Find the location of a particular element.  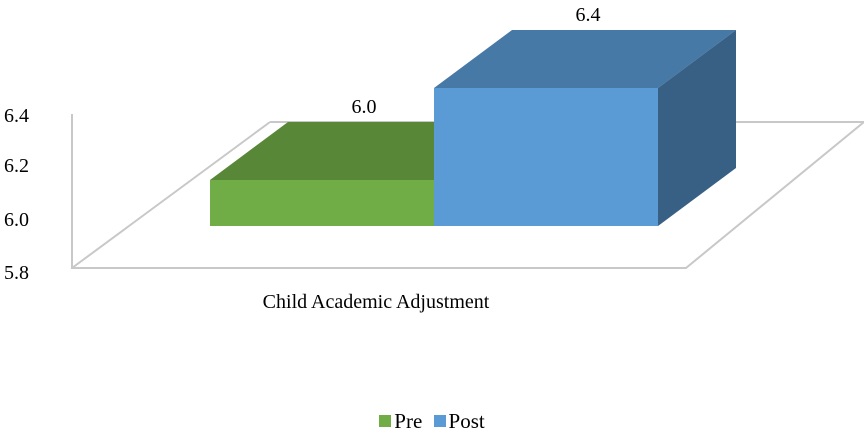

data-label-pre: 6.0 is located at coordinates (364, 107).